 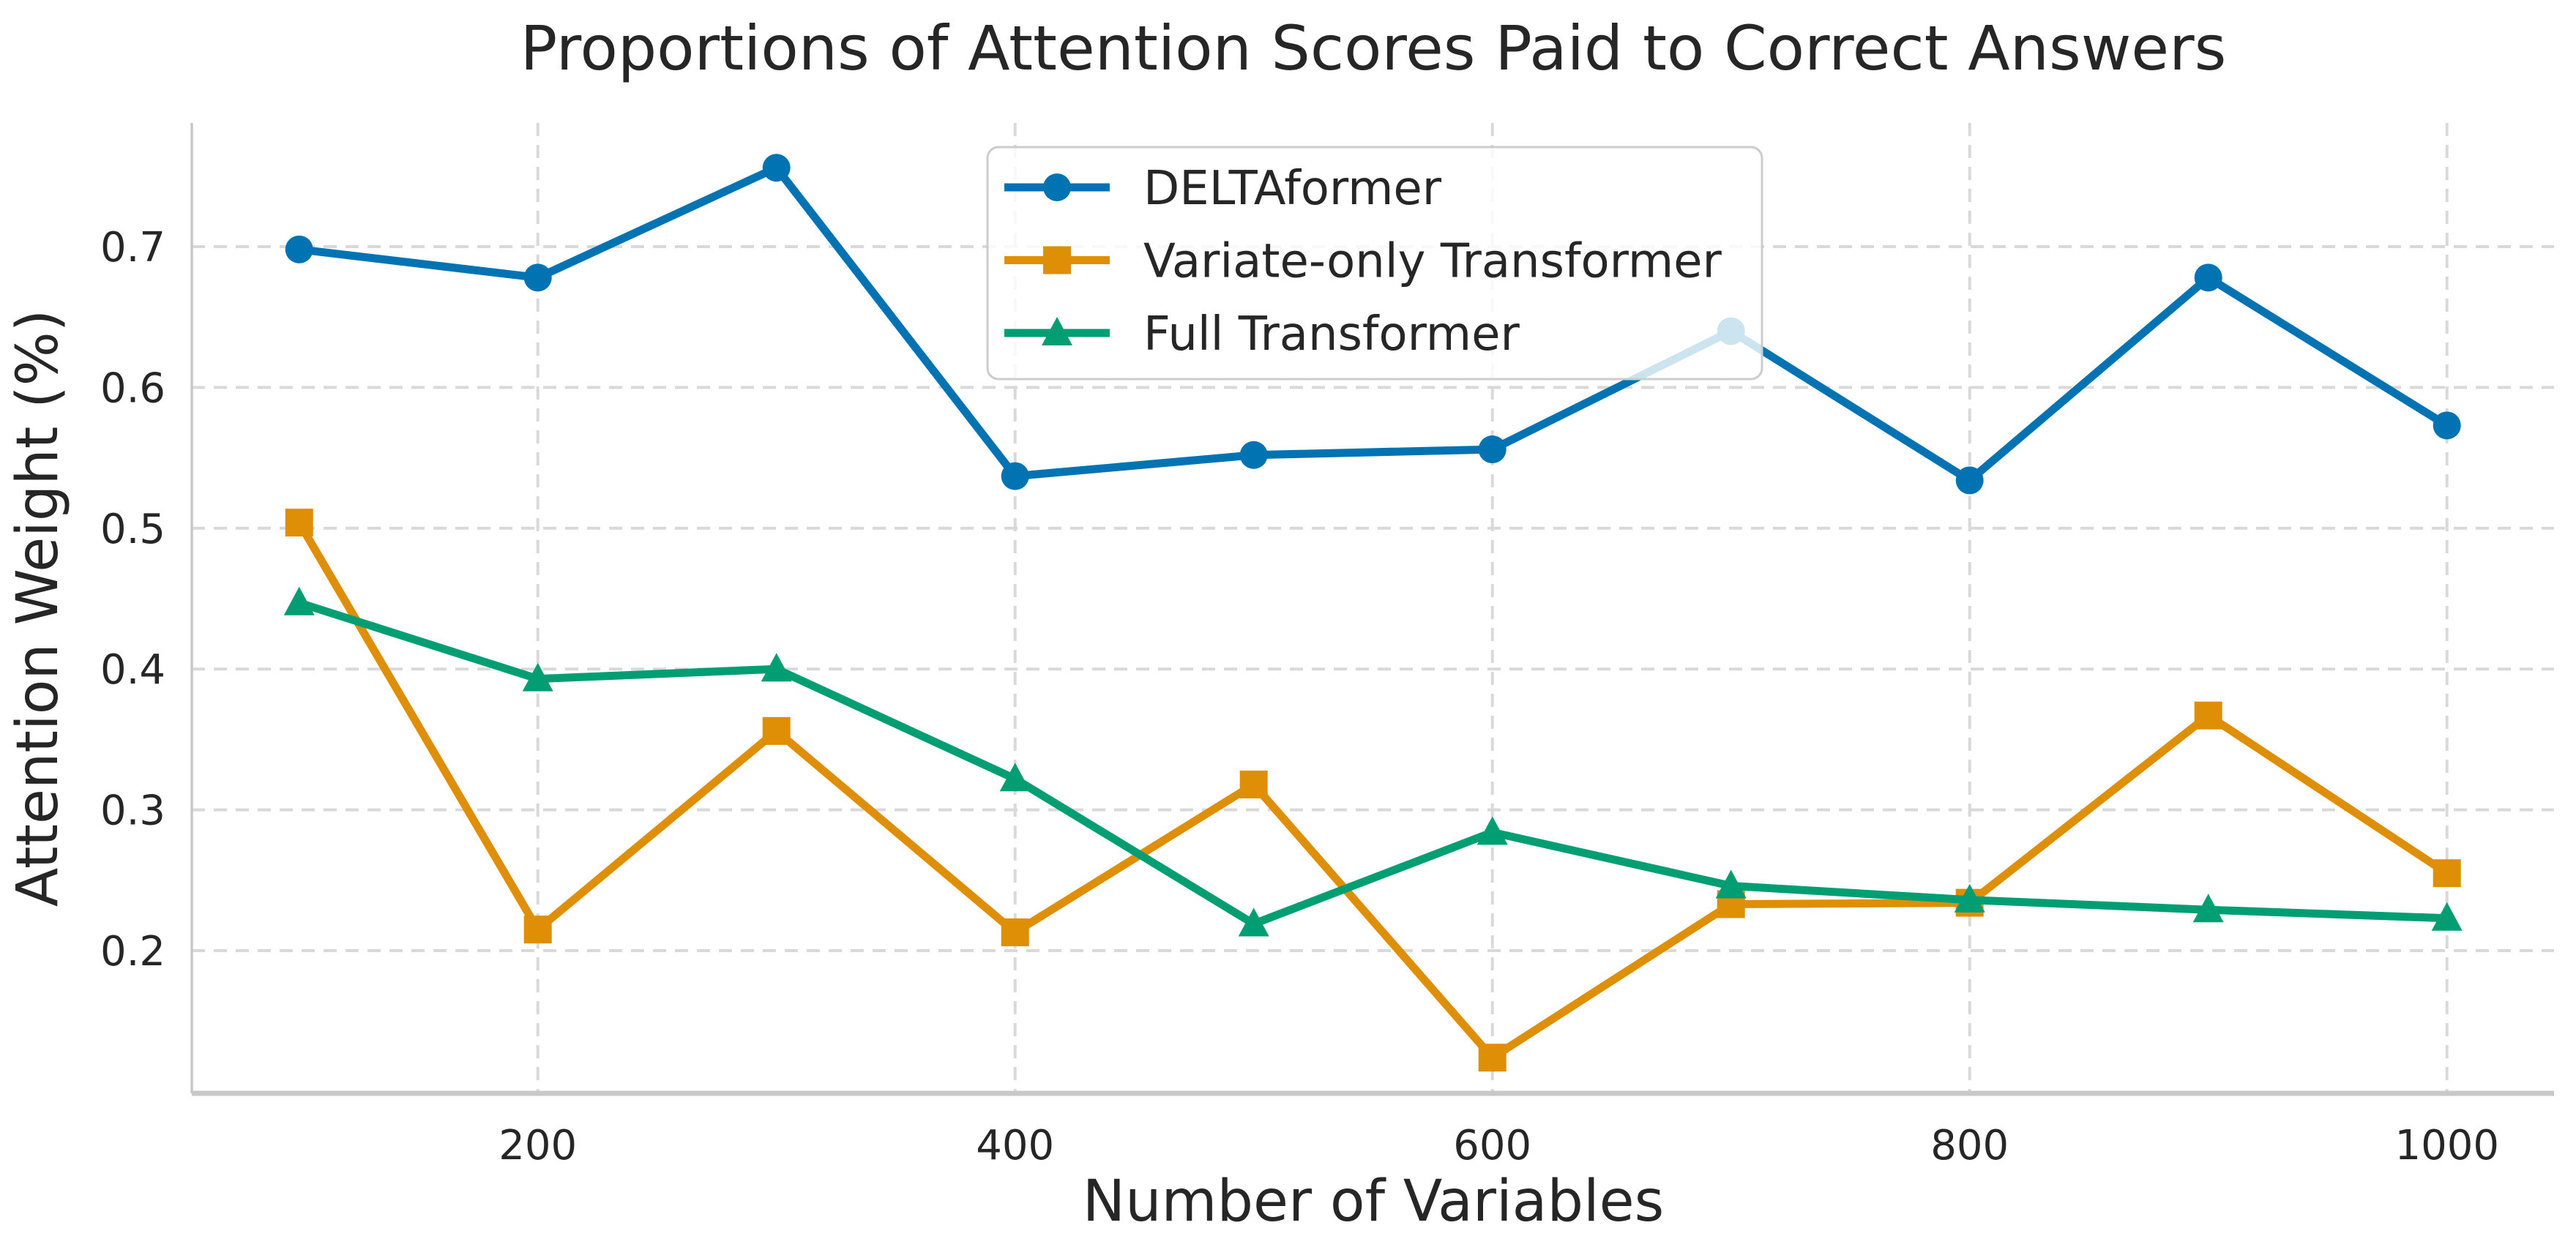 What do you see at coordinates (132, 670) in the screenshot?
I see `y-tick-label: 0.4` at bounding box center [132, 670].